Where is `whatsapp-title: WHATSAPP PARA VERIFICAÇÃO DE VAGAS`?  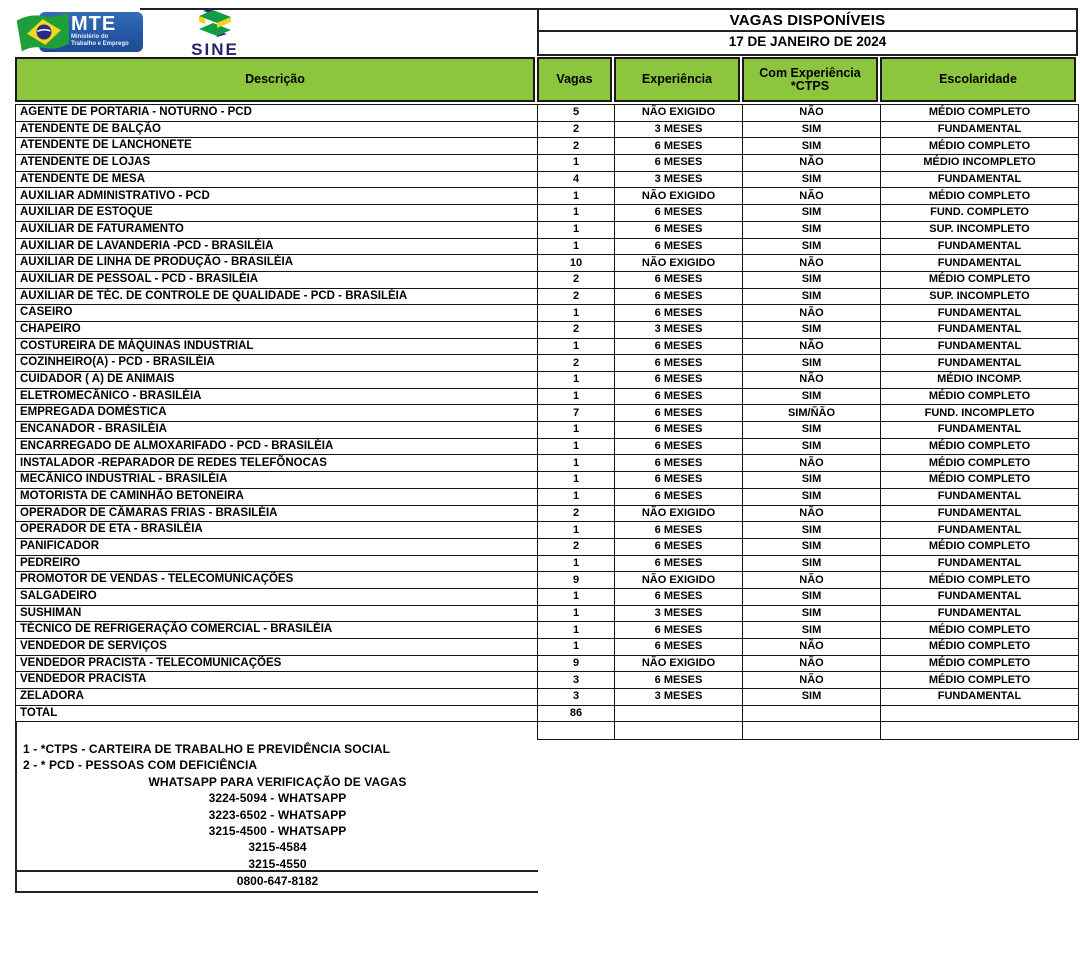 whatsapp-title: WHATSAPP PARA VERIFICAÇÃO DE VAGAS is located at coordinates (277, 781).